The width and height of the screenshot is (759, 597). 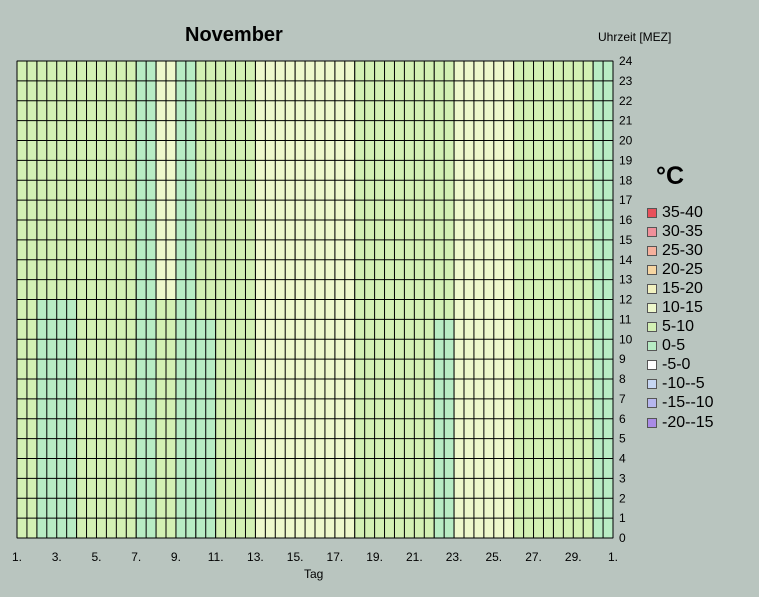 I want to click on y-tick-label: 0, so click(x=622, y=538).